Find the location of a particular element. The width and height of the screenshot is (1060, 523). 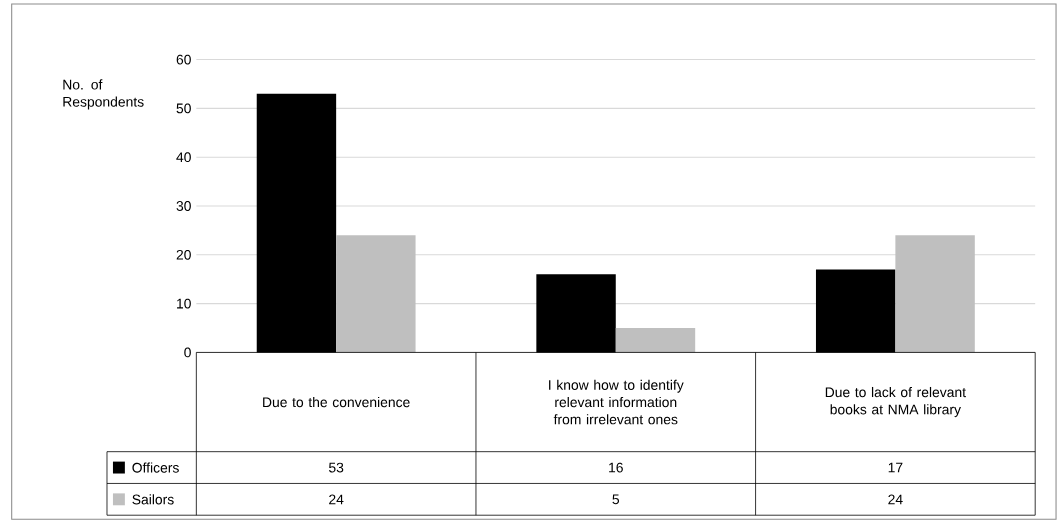

y-tick-label: 0 is located at coordinates (187, 352).